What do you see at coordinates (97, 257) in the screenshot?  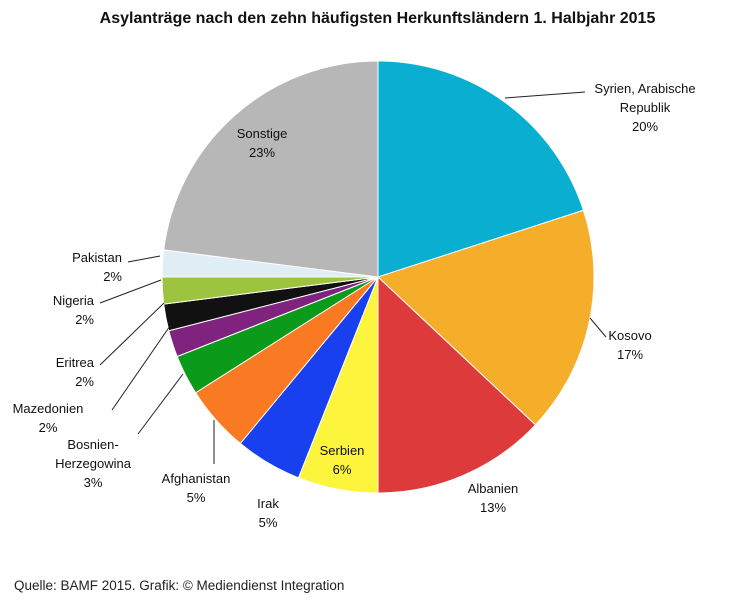 I see `slice-name: Pakistan` at bounding box center [97, 257].